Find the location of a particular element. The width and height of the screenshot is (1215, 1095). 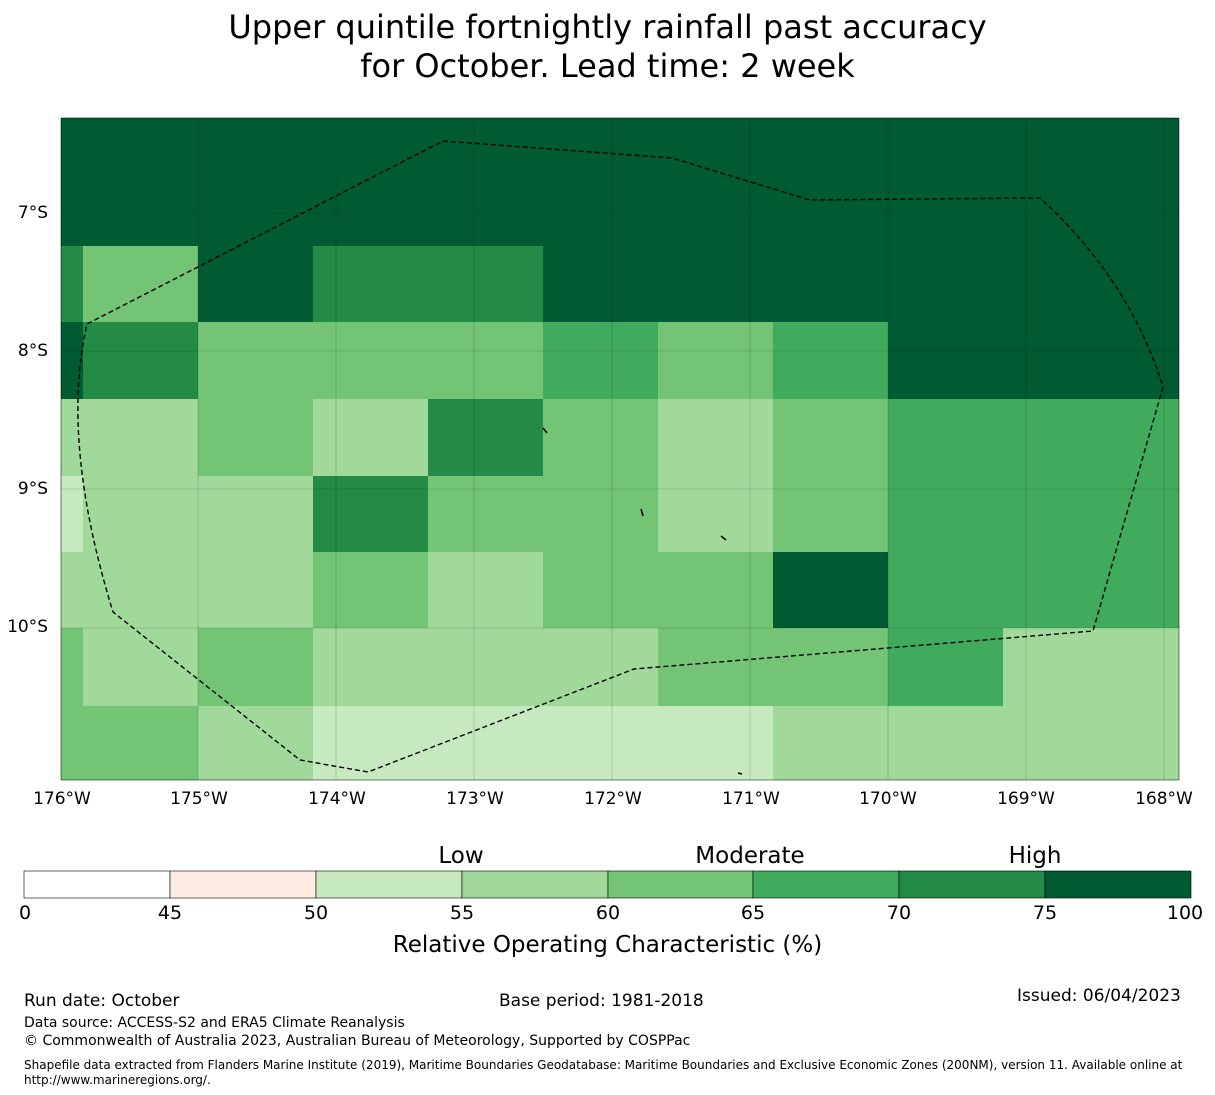

lon-label-170w: 170°W is located at coordinates (888, 799).